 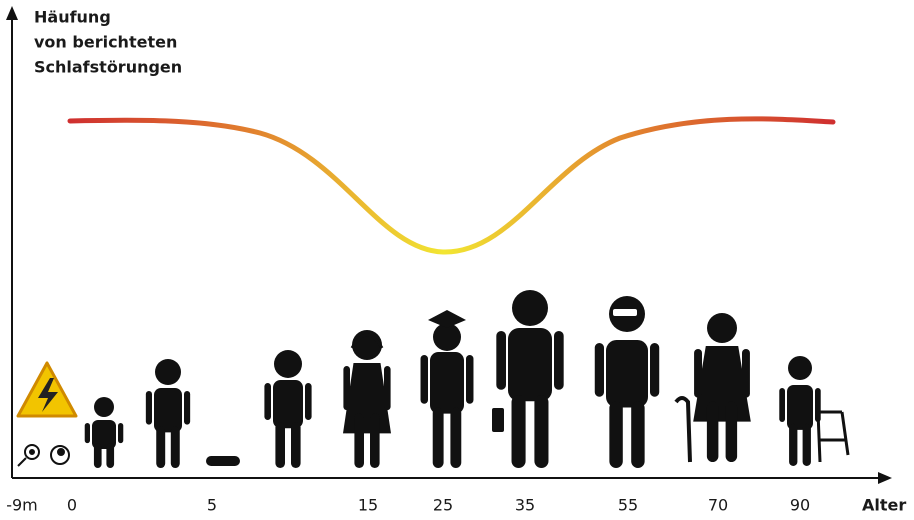 What do you see at coordinates (22, 505) in the screenshot?
I see `x-tick-label: -9m` at bounding box center [22, 505].